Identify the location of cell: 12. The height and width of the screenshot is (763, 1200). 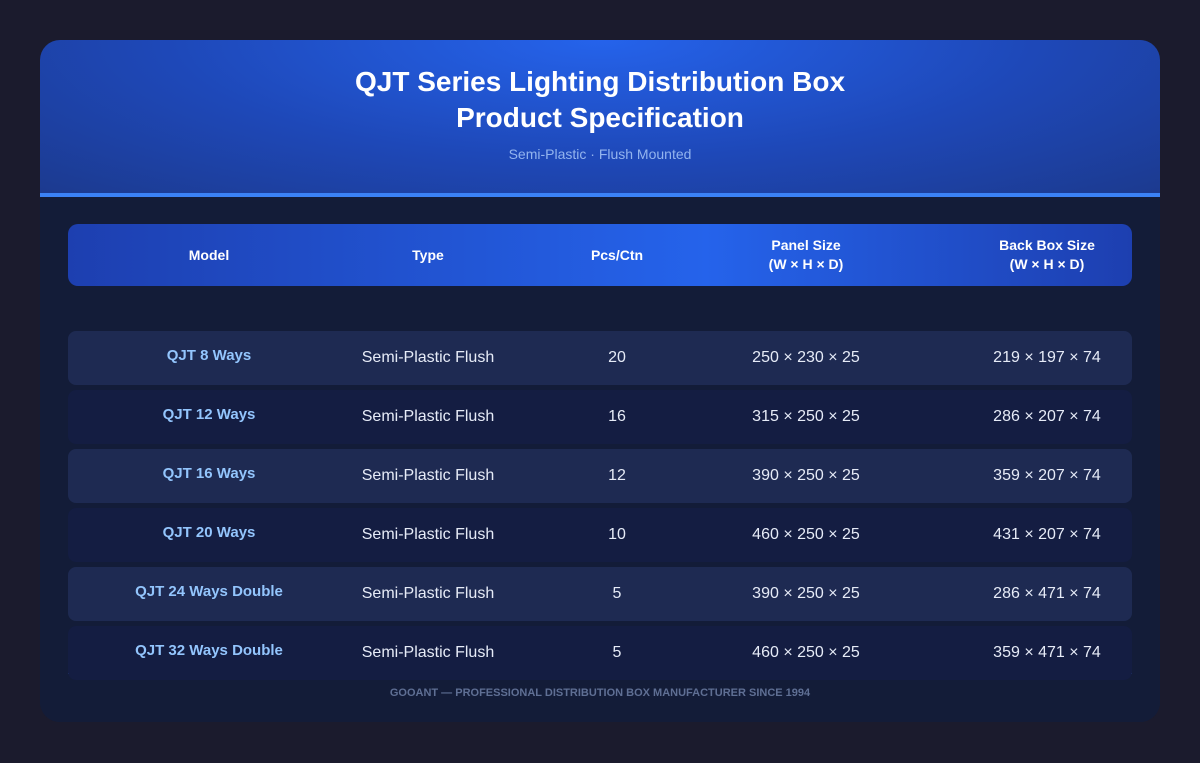
(617, 475).